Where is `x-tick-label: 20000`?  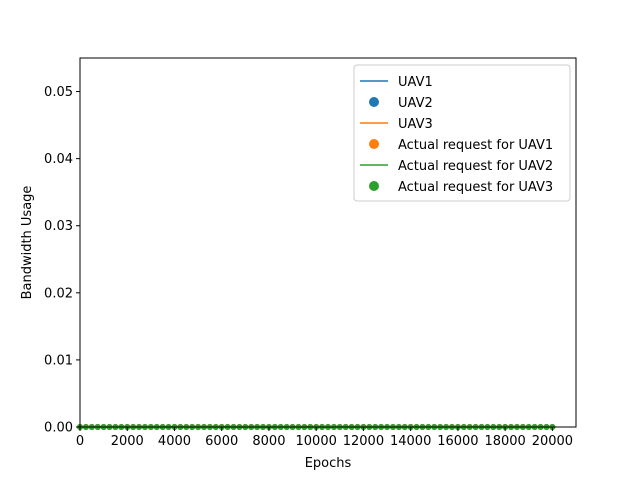
x-tick-label: 20000 is located at coordinates (552, 441).